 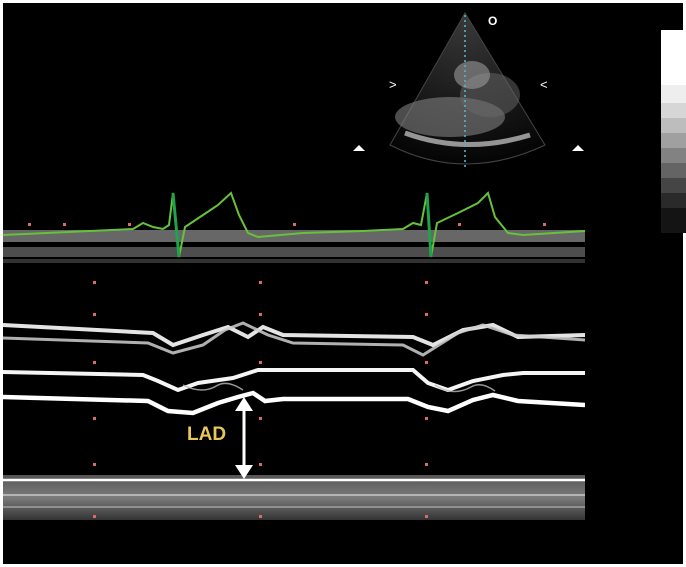 I want to click on posterior-aortic-wall, so click(x=294, y=403).